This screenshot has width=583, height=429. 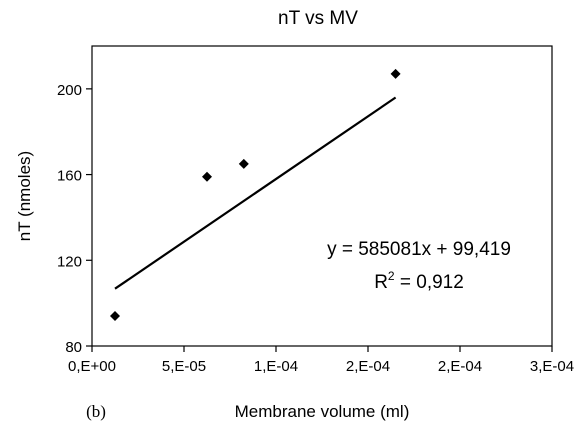 I want to click on y-axis-ticks: 80 120 160 200, so click(x=74, y=219).